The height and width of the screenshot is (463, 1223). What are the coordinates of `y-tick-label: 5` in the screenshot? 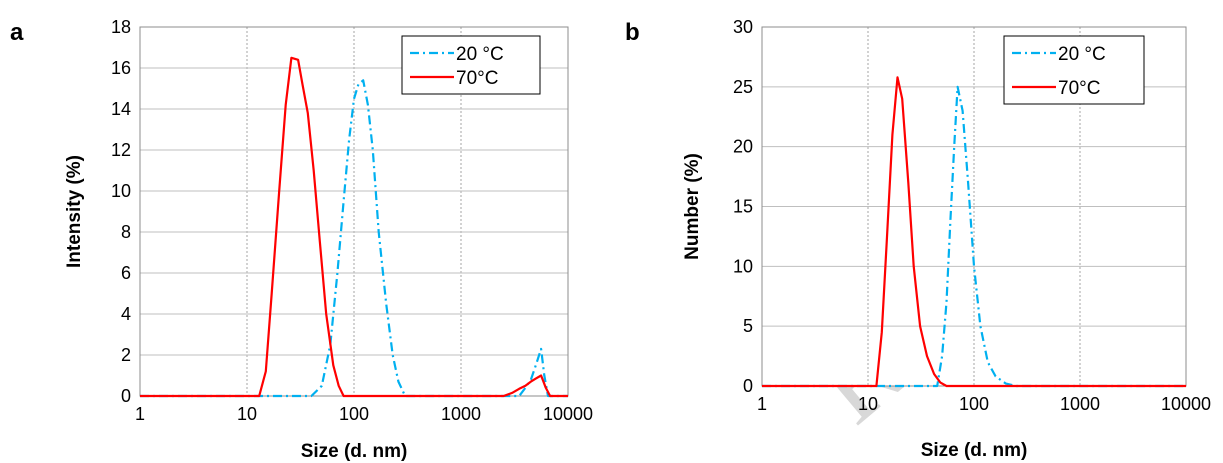 It's located at (748, 326).